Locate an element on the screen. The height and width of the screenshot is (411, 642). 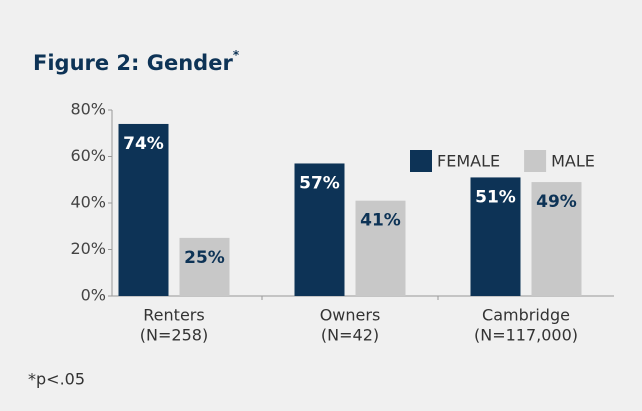
value-label: 41% is located at coordinates (380, 221).